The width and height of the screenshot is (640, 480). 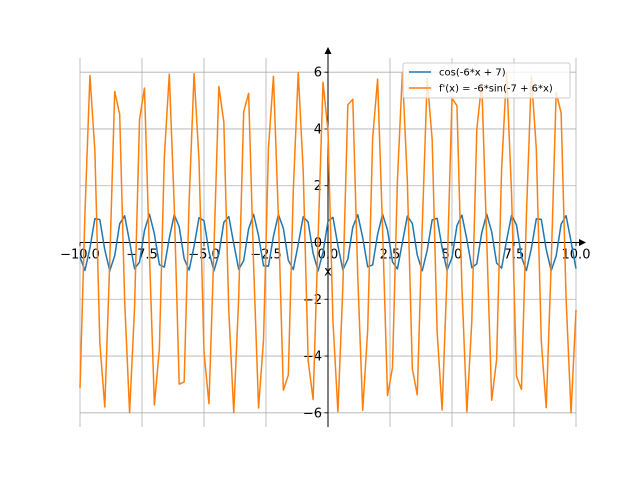 What do you see at coordinates (312, 300) in the screenshot?
I see `y-tick-label: −2` at bounding box center [312, 300].